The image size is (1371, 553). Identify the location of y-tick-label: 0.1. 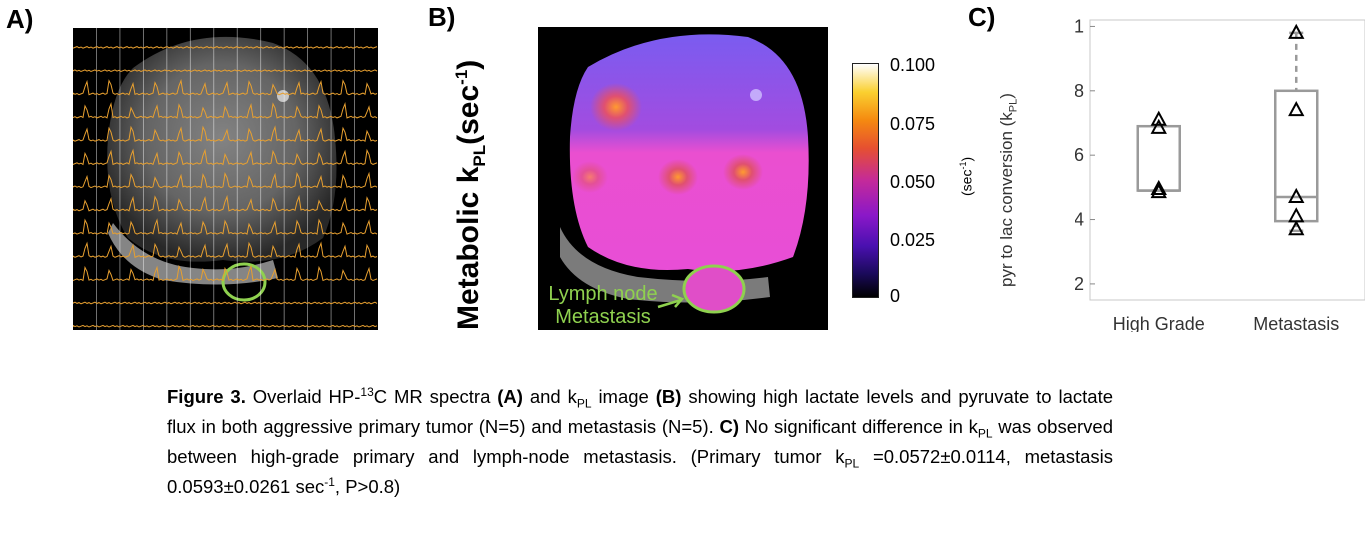
(1079, 26).